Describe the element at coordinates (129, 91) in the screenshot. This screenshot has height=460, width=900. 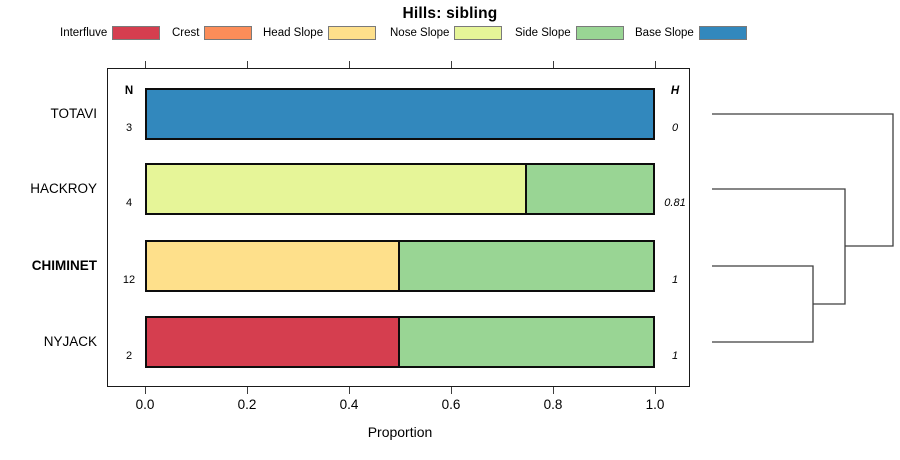
I see `n-column-header: N` at that location.